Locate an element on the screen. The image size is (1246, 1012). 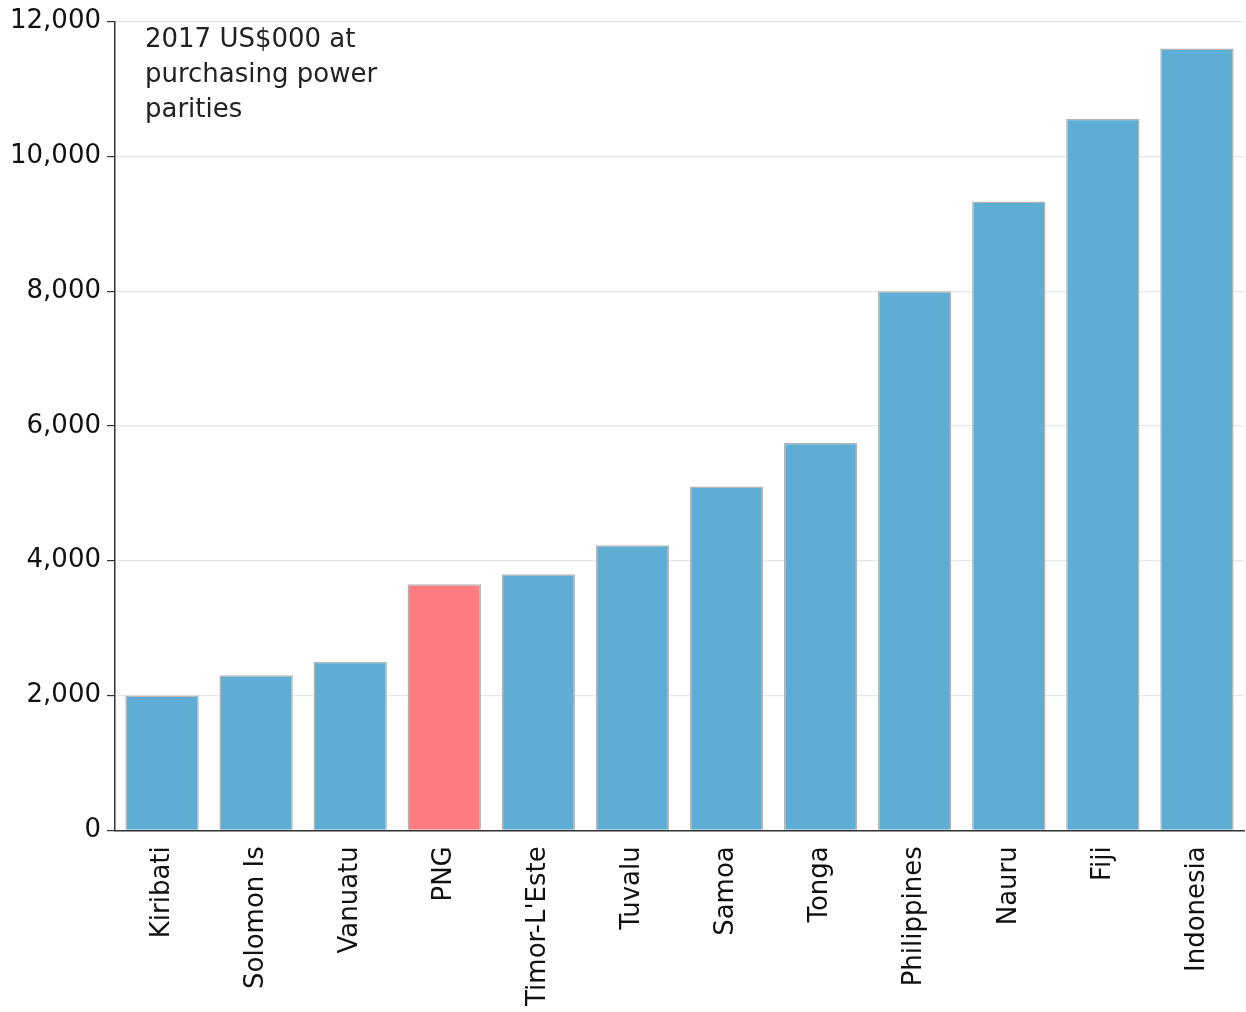
y-tick-label: 2,000 is located at coordinates (63, 693).